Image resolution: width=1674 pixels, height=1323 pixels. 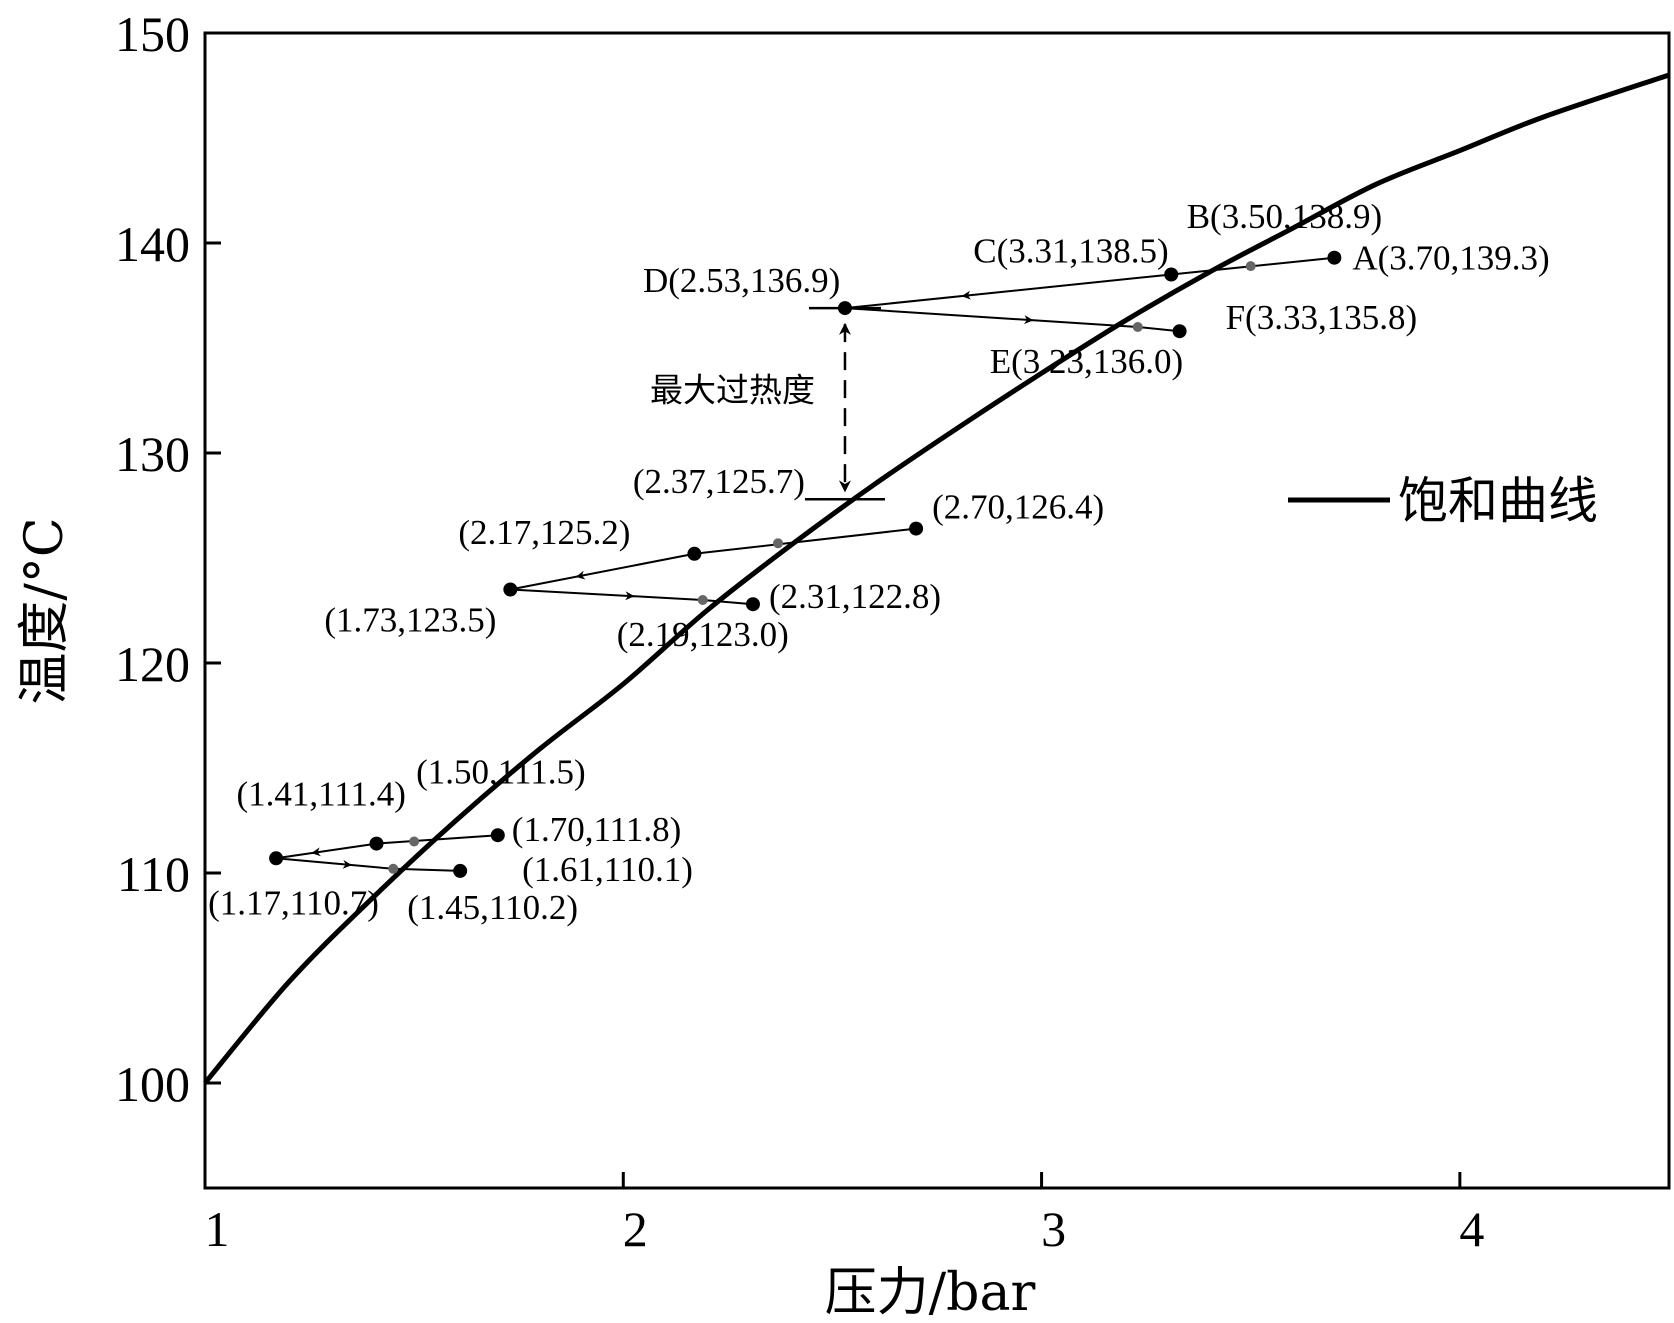 I want to click on point-label: D(2.53,136.9), so click(x=741, y=280).